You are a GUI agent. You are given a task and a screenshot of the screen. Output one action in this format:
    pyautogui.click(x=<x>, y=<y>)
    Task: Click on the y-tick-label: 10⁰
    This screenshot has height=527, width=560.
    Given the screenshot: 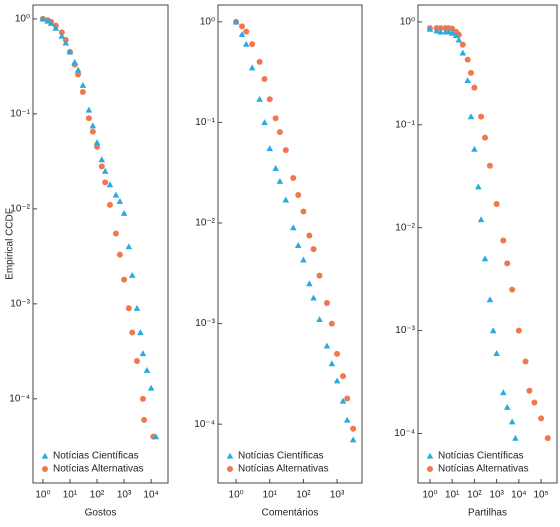 What is the action you would take?
    pyautogui.click(x=407, y=22)
    